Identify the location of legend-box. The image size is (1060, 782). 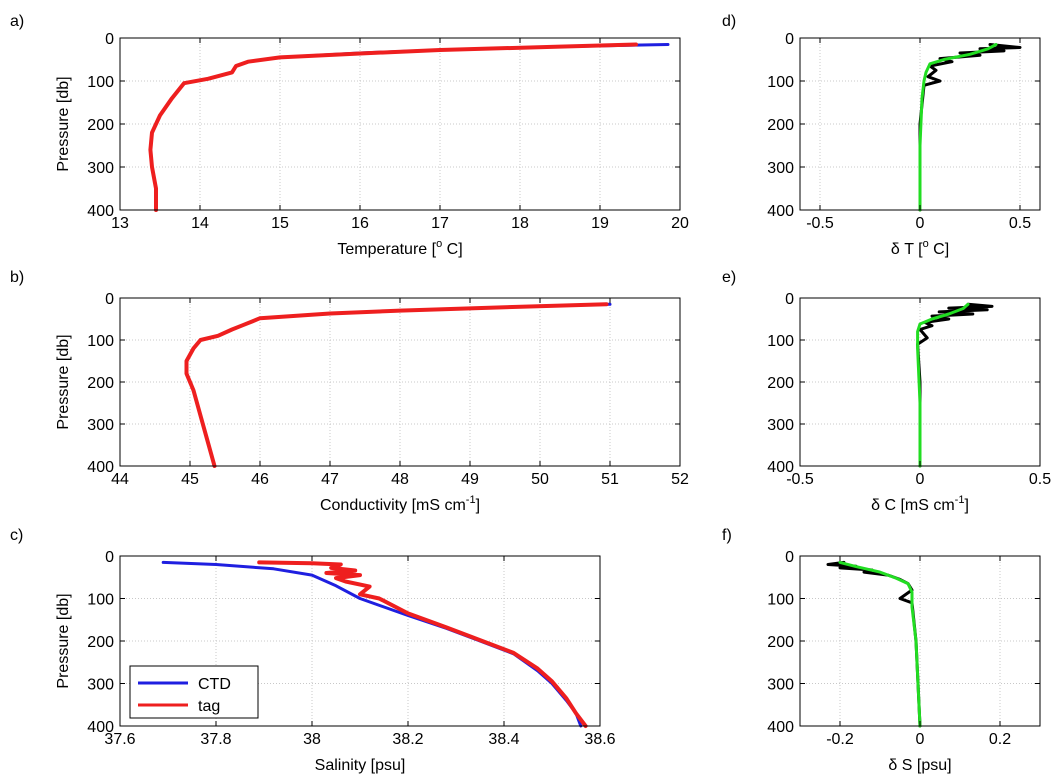
(194, 692).